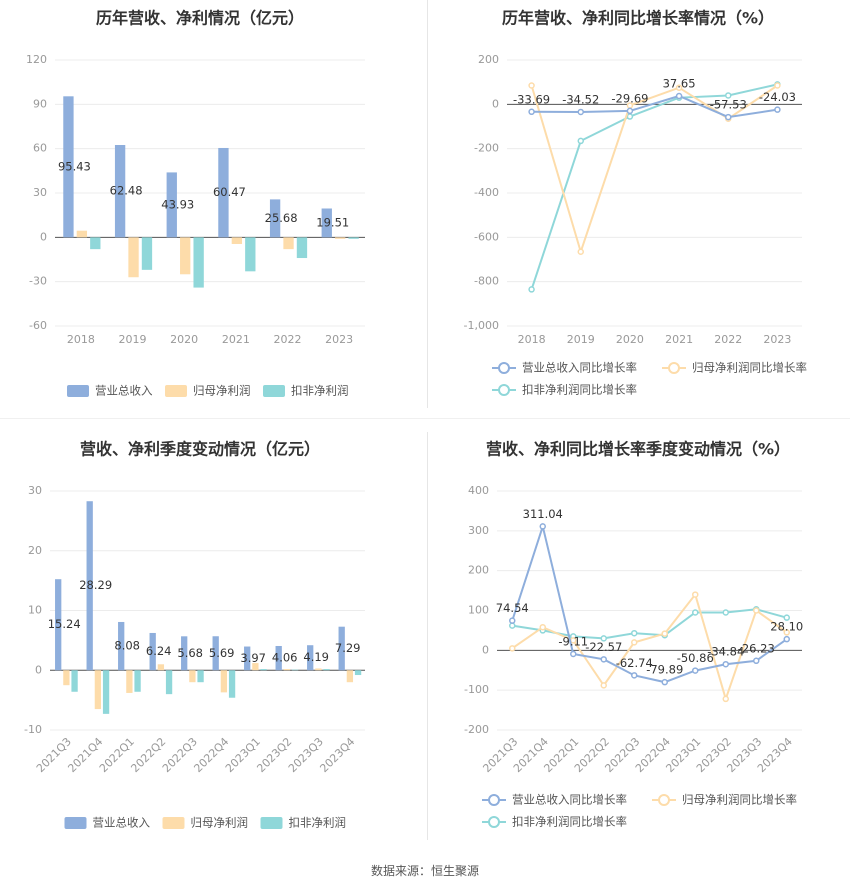 Image resolution: width=850 pixels, height=891 pixels. I want to click on data-label: -29.69, so click(629, 98).